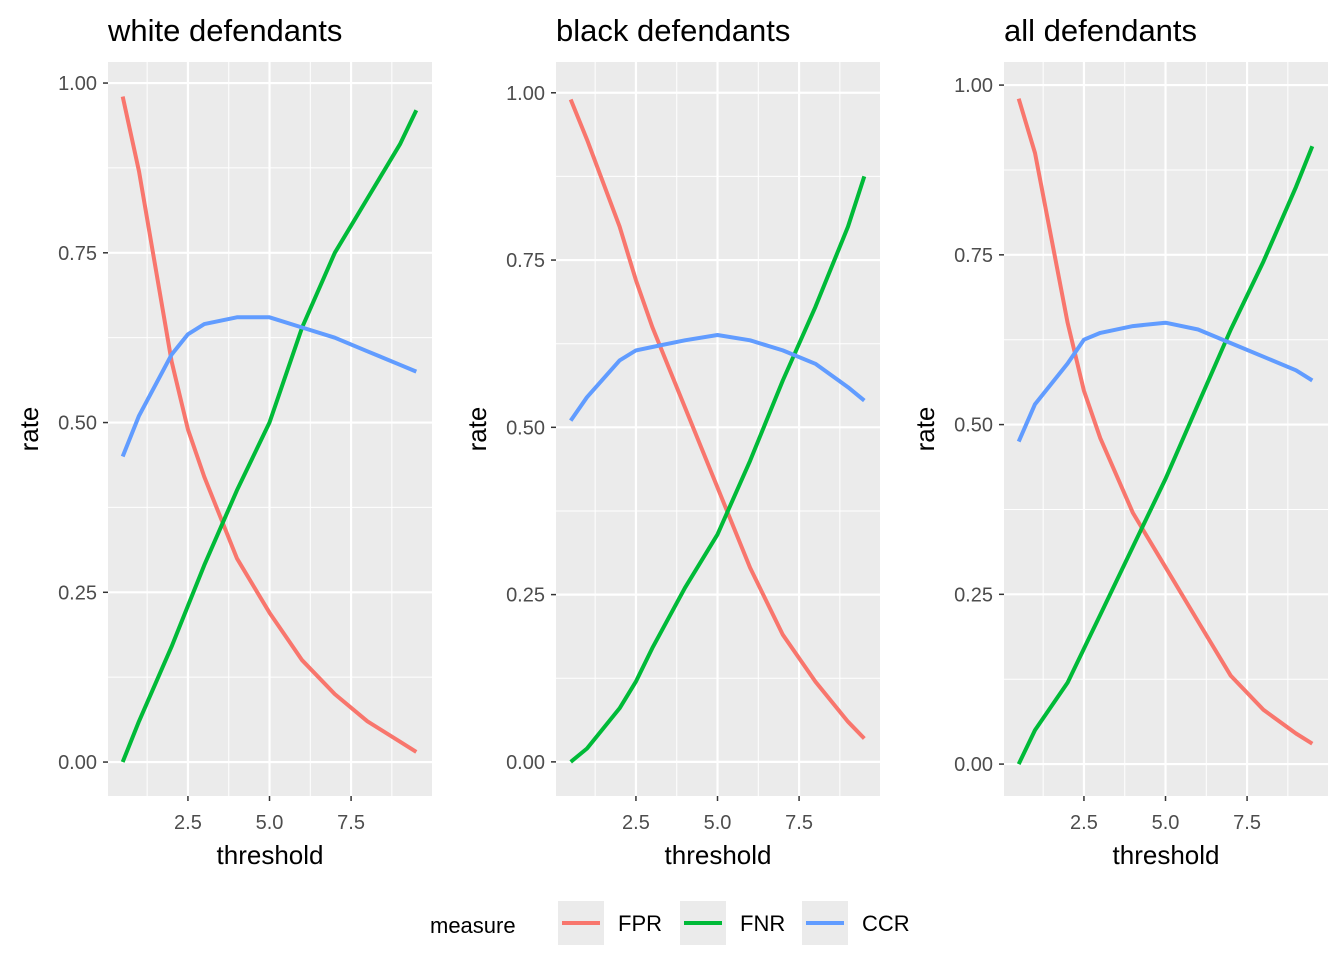 This screenshot has width=1344, height=965. I want to click on legend-item-fnr: FNR, so click(732, 923).